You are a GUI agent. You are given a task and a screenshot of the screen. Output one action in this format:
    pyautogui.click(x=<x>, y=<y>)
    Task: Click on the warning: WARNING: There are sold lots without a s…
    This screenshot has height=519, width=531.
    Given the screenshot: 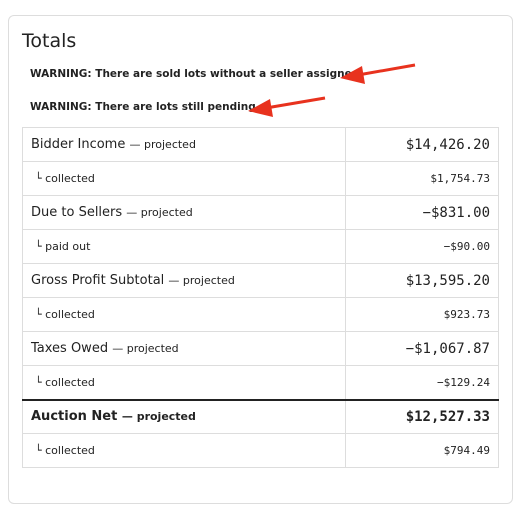 What is the action you would take?
    pyautogui.click(x=197, y=74)
    